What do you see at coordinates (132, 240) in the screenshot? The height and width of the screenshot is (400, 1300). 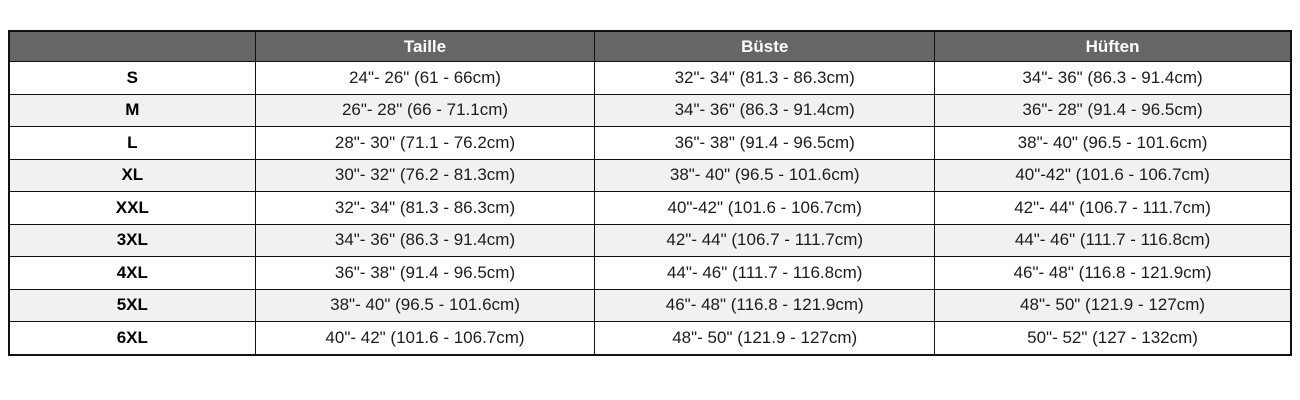 I see `size-cell: 3XL` at bounding box center [132, 240].